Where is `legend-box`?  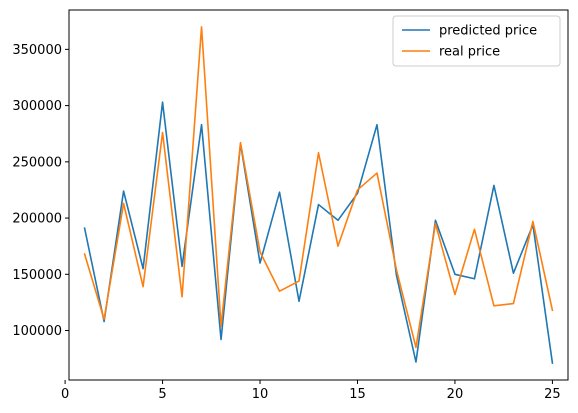 legend-box is located at coordinates (476, 41).